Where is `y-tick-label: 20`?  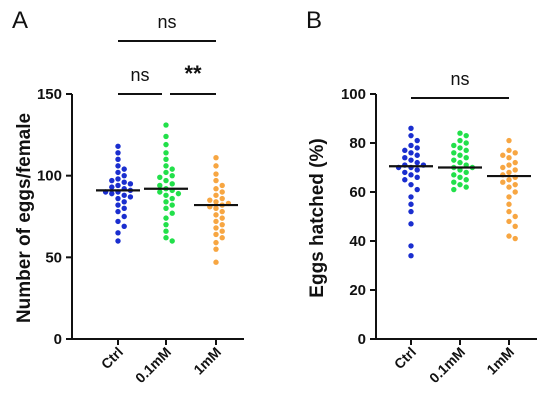
y-tick-label: 20 is located at coordinates (357, 290).